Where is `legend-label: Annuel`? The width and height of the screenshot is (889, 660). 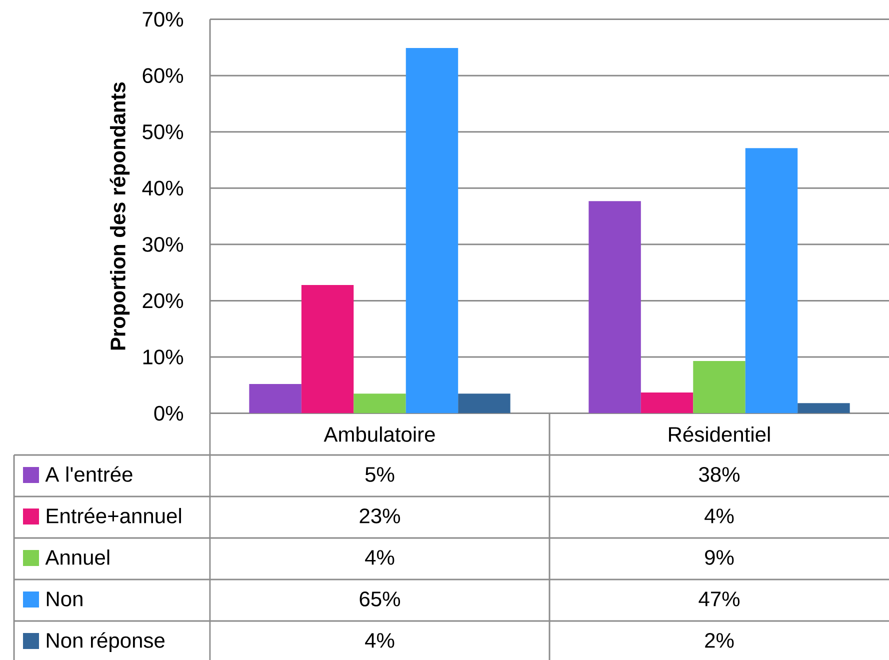 legend-label: Annuel is located at coordinates (77, 557).